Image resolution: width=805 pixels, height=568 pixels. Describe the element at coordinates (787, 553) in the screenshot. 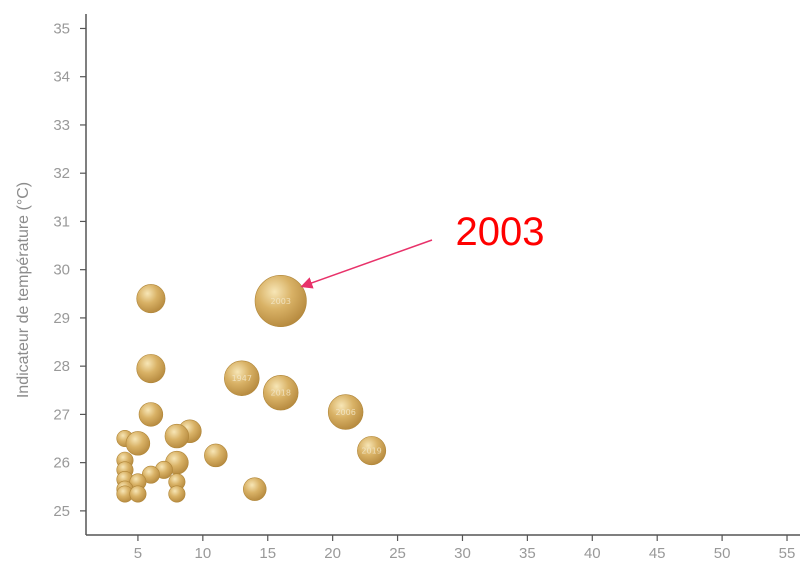

I see `x-tick-label: 55` at that location.